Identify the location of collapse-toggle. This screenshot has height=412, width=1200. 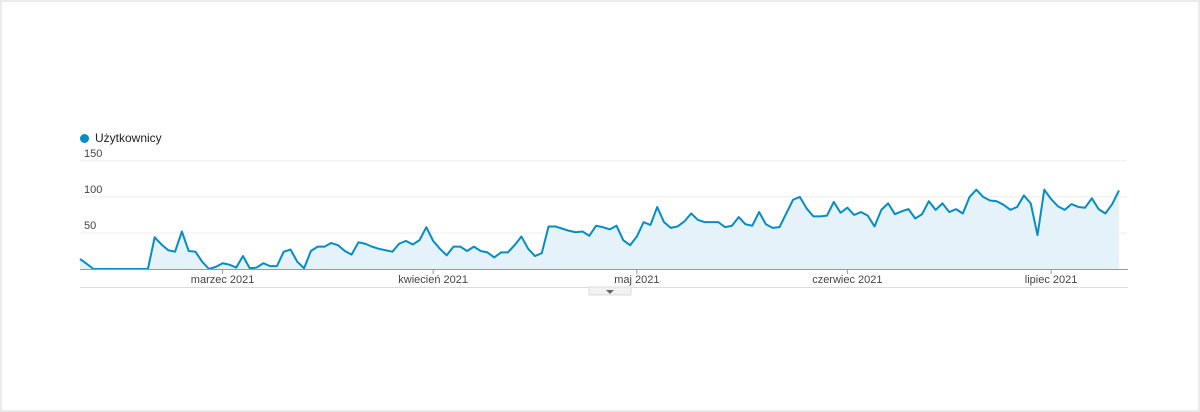
(610, 291).